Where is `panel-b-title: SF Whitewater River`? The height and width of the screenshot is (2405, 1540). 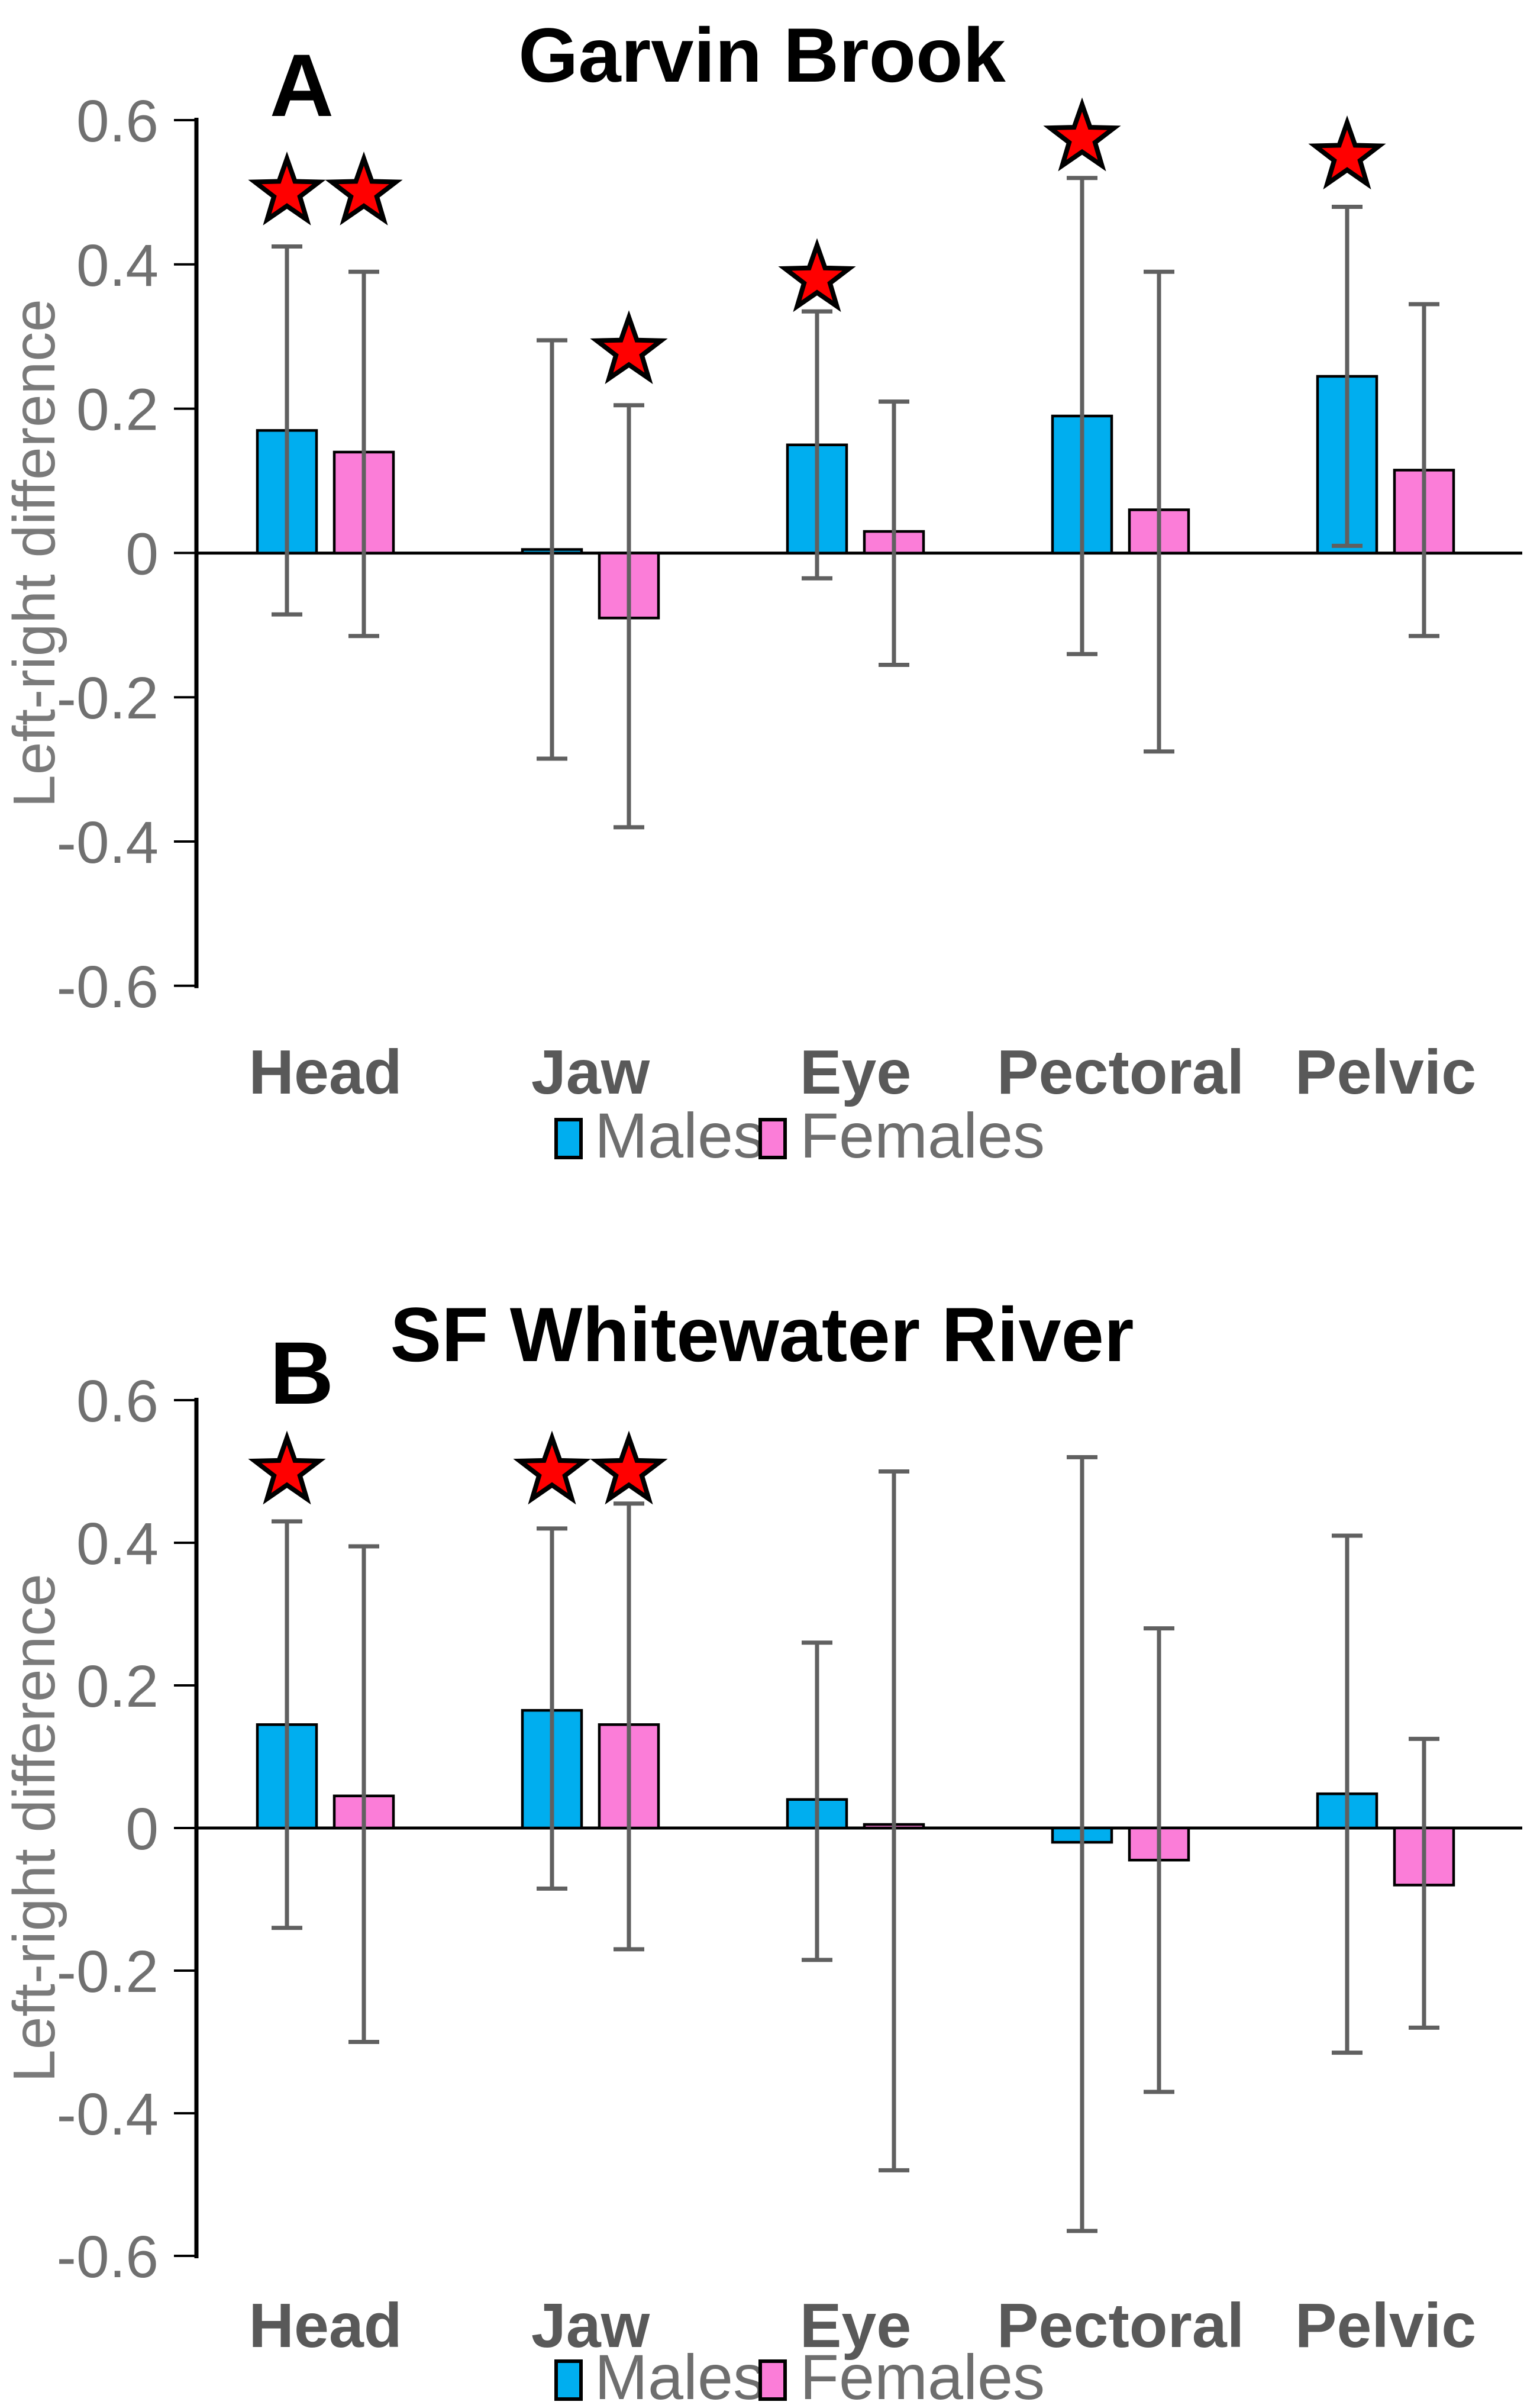 panel-b-title: SF Whitewater River is located at coordinates (762, 1334).